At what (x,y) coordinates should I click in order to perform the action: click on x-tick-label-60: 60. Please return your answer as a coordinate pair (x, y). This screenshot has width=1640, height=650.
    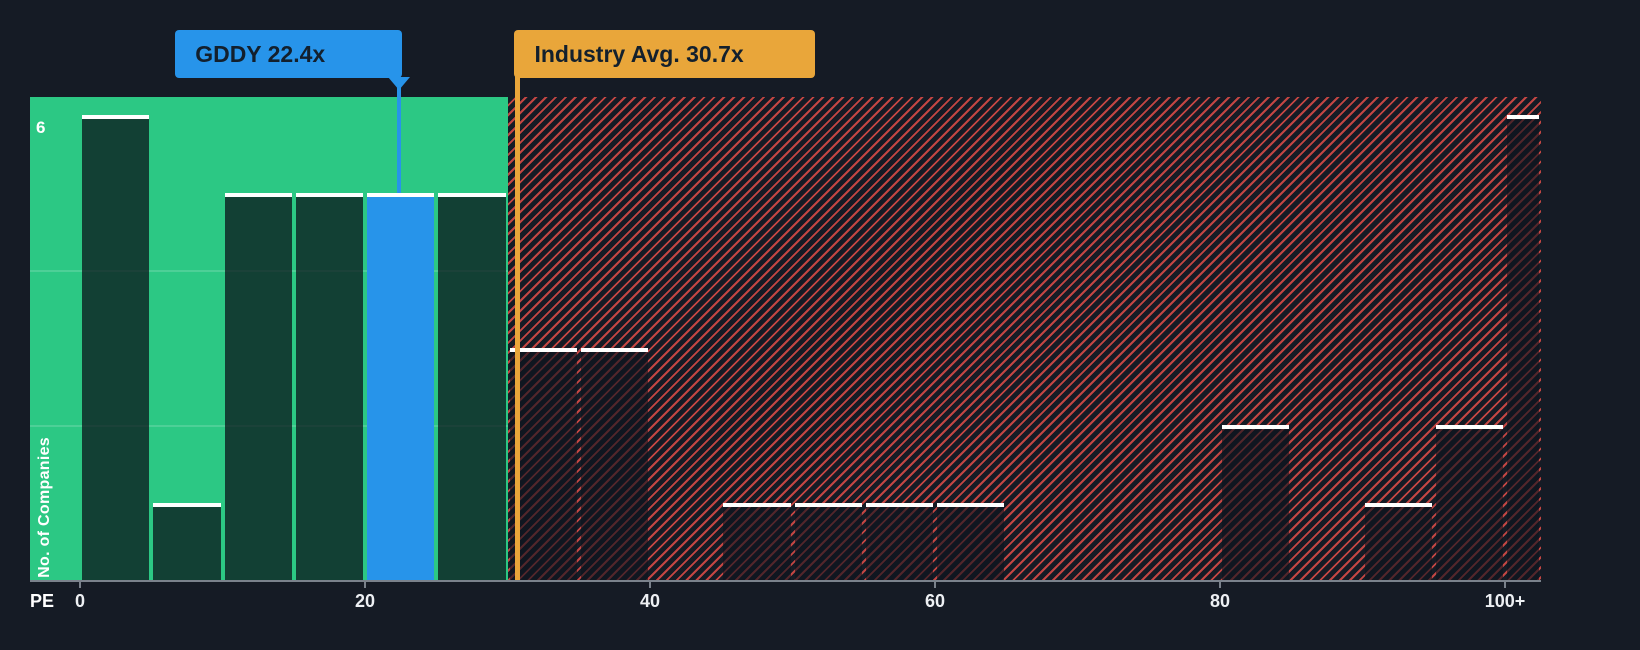
    Looking at the image, I should click on (935, 601).